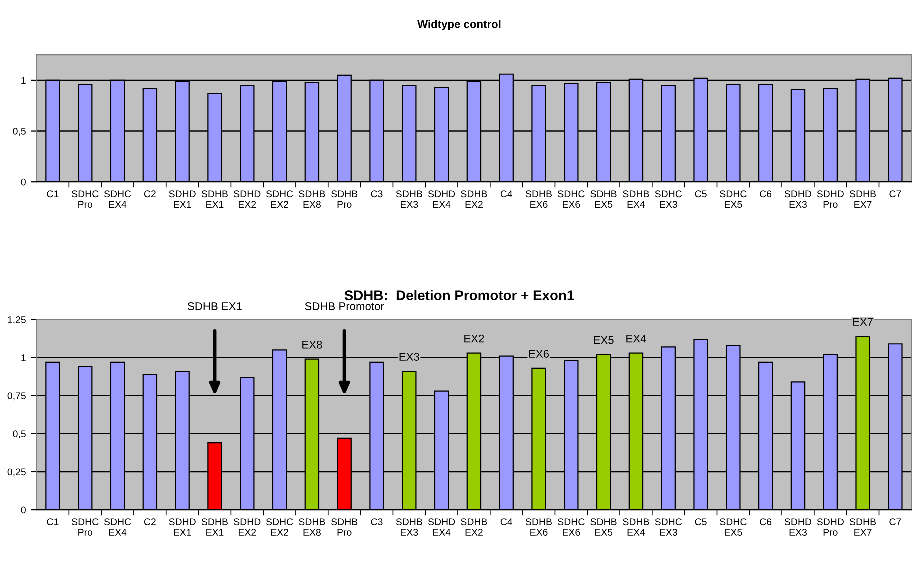  I want to click on y-tick-label: 0,25, so click(17, 472).